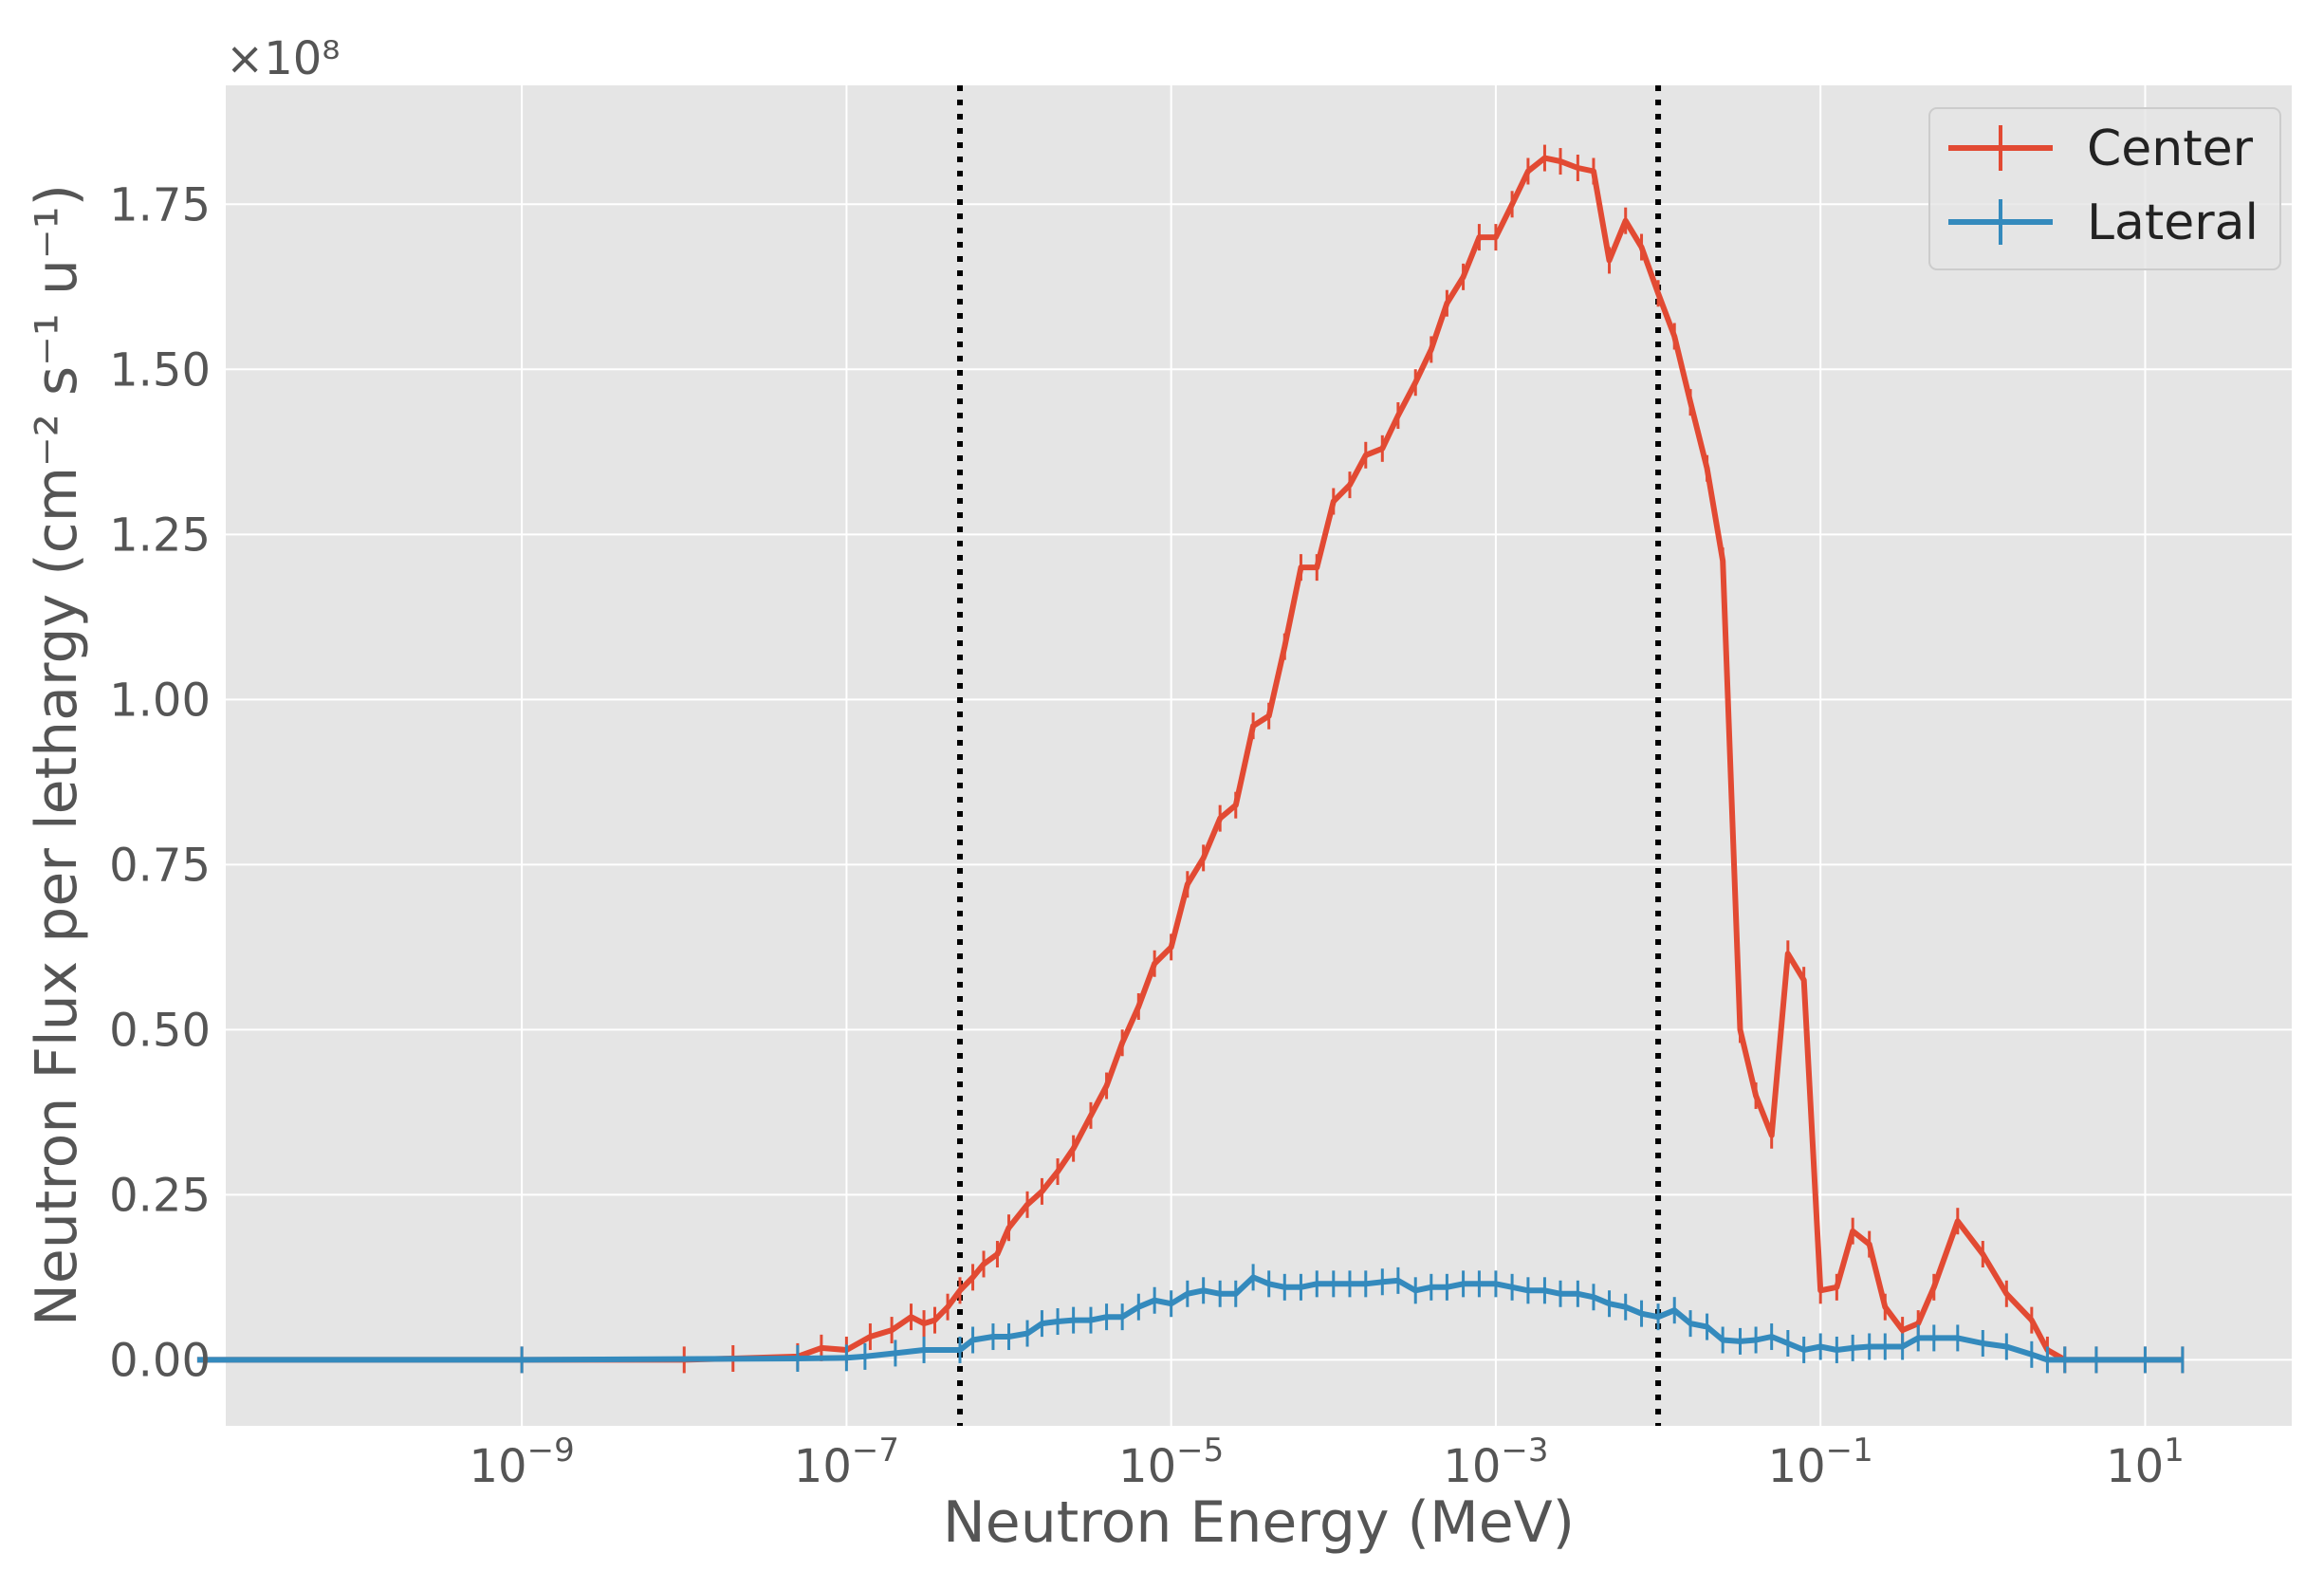  I want to click on y-axis-title: Neutron Flux per lethargy (cm⁻² s⁻¹ u⁻¹), so click(57, 755).